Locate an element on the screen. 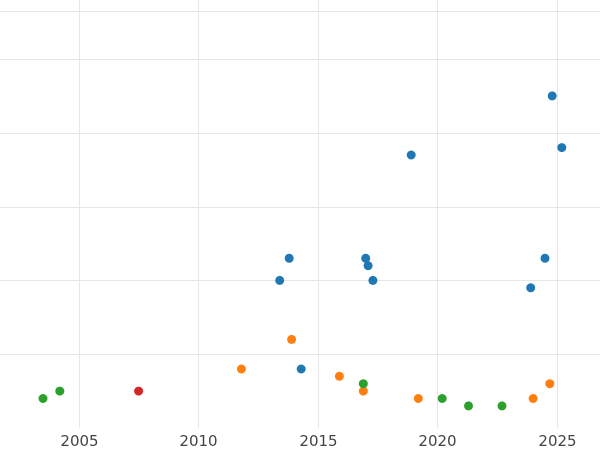  x-tick-label: 2010 is located at coordinates (198, 441).